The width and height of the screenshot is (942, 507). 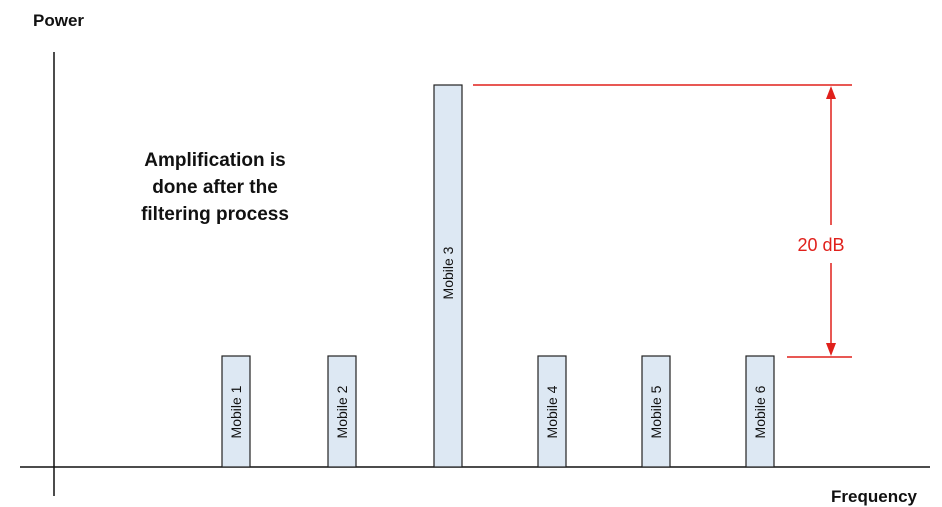 I want to click on bar-label-1: Mobile 1, so click(x=236, y=411).